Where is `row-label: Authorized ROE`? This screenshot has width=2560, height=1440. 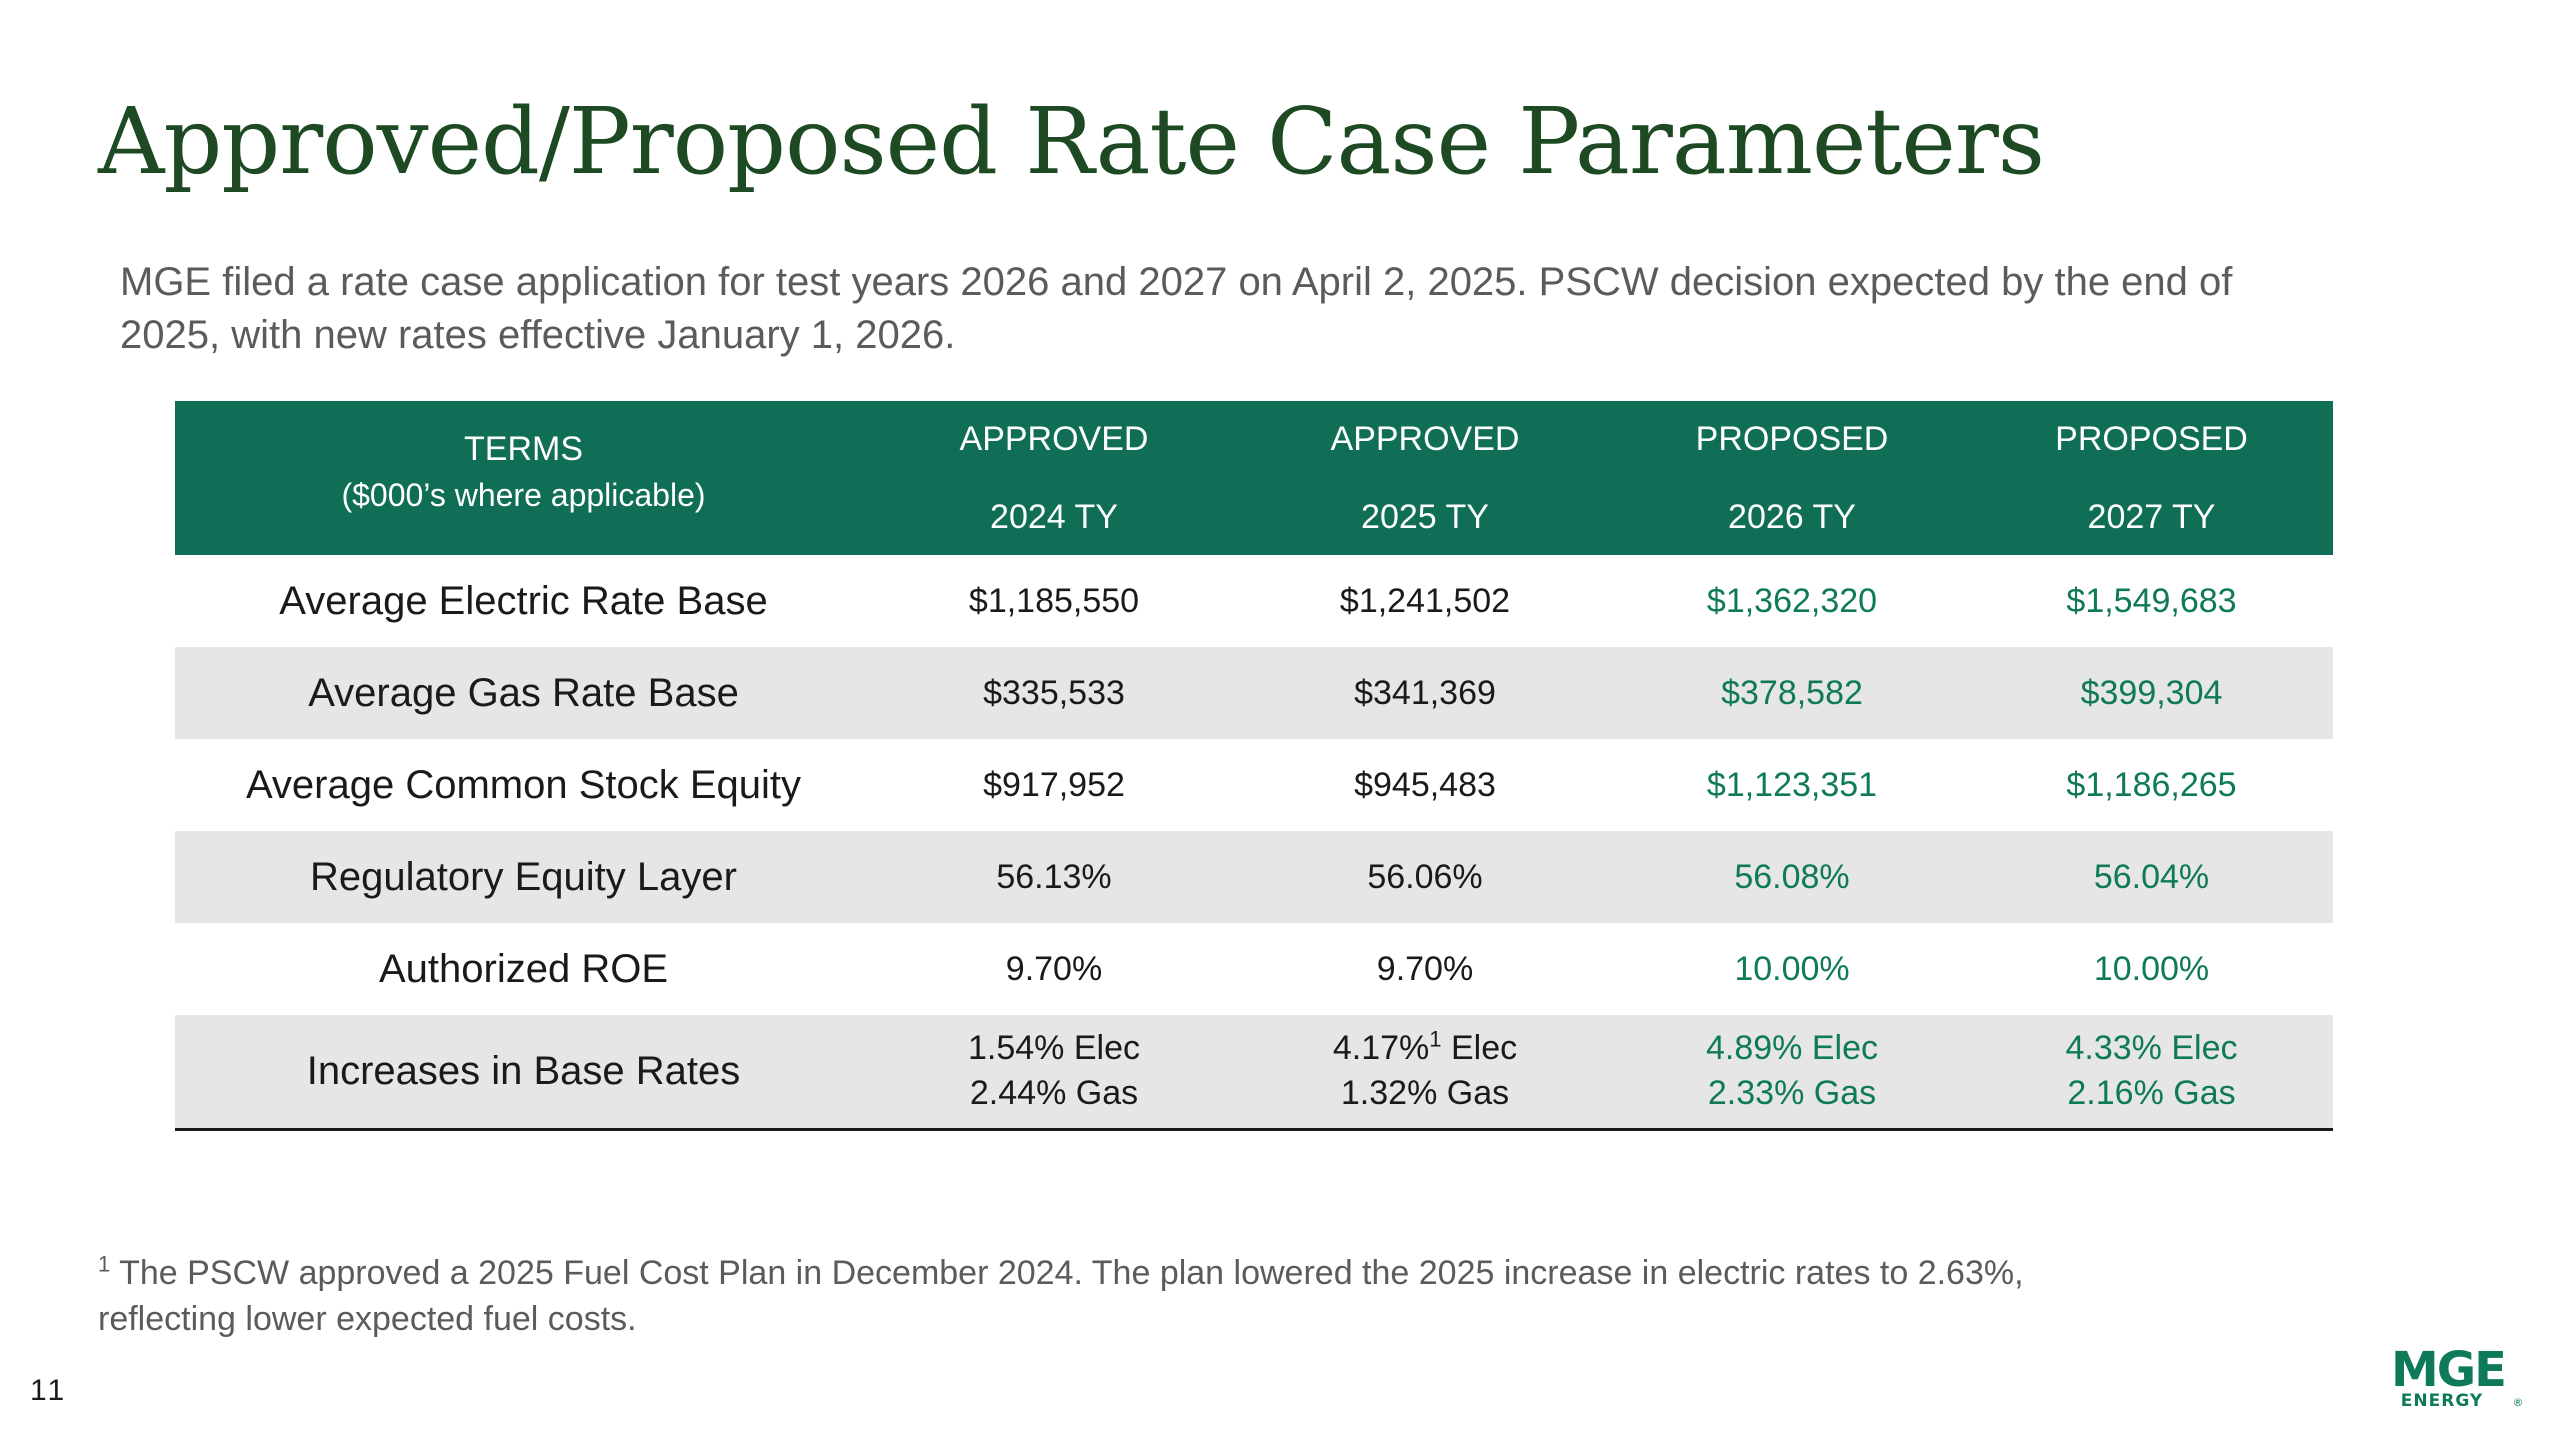 row-label: Authorized ROE is located at coordinates (523, 968).